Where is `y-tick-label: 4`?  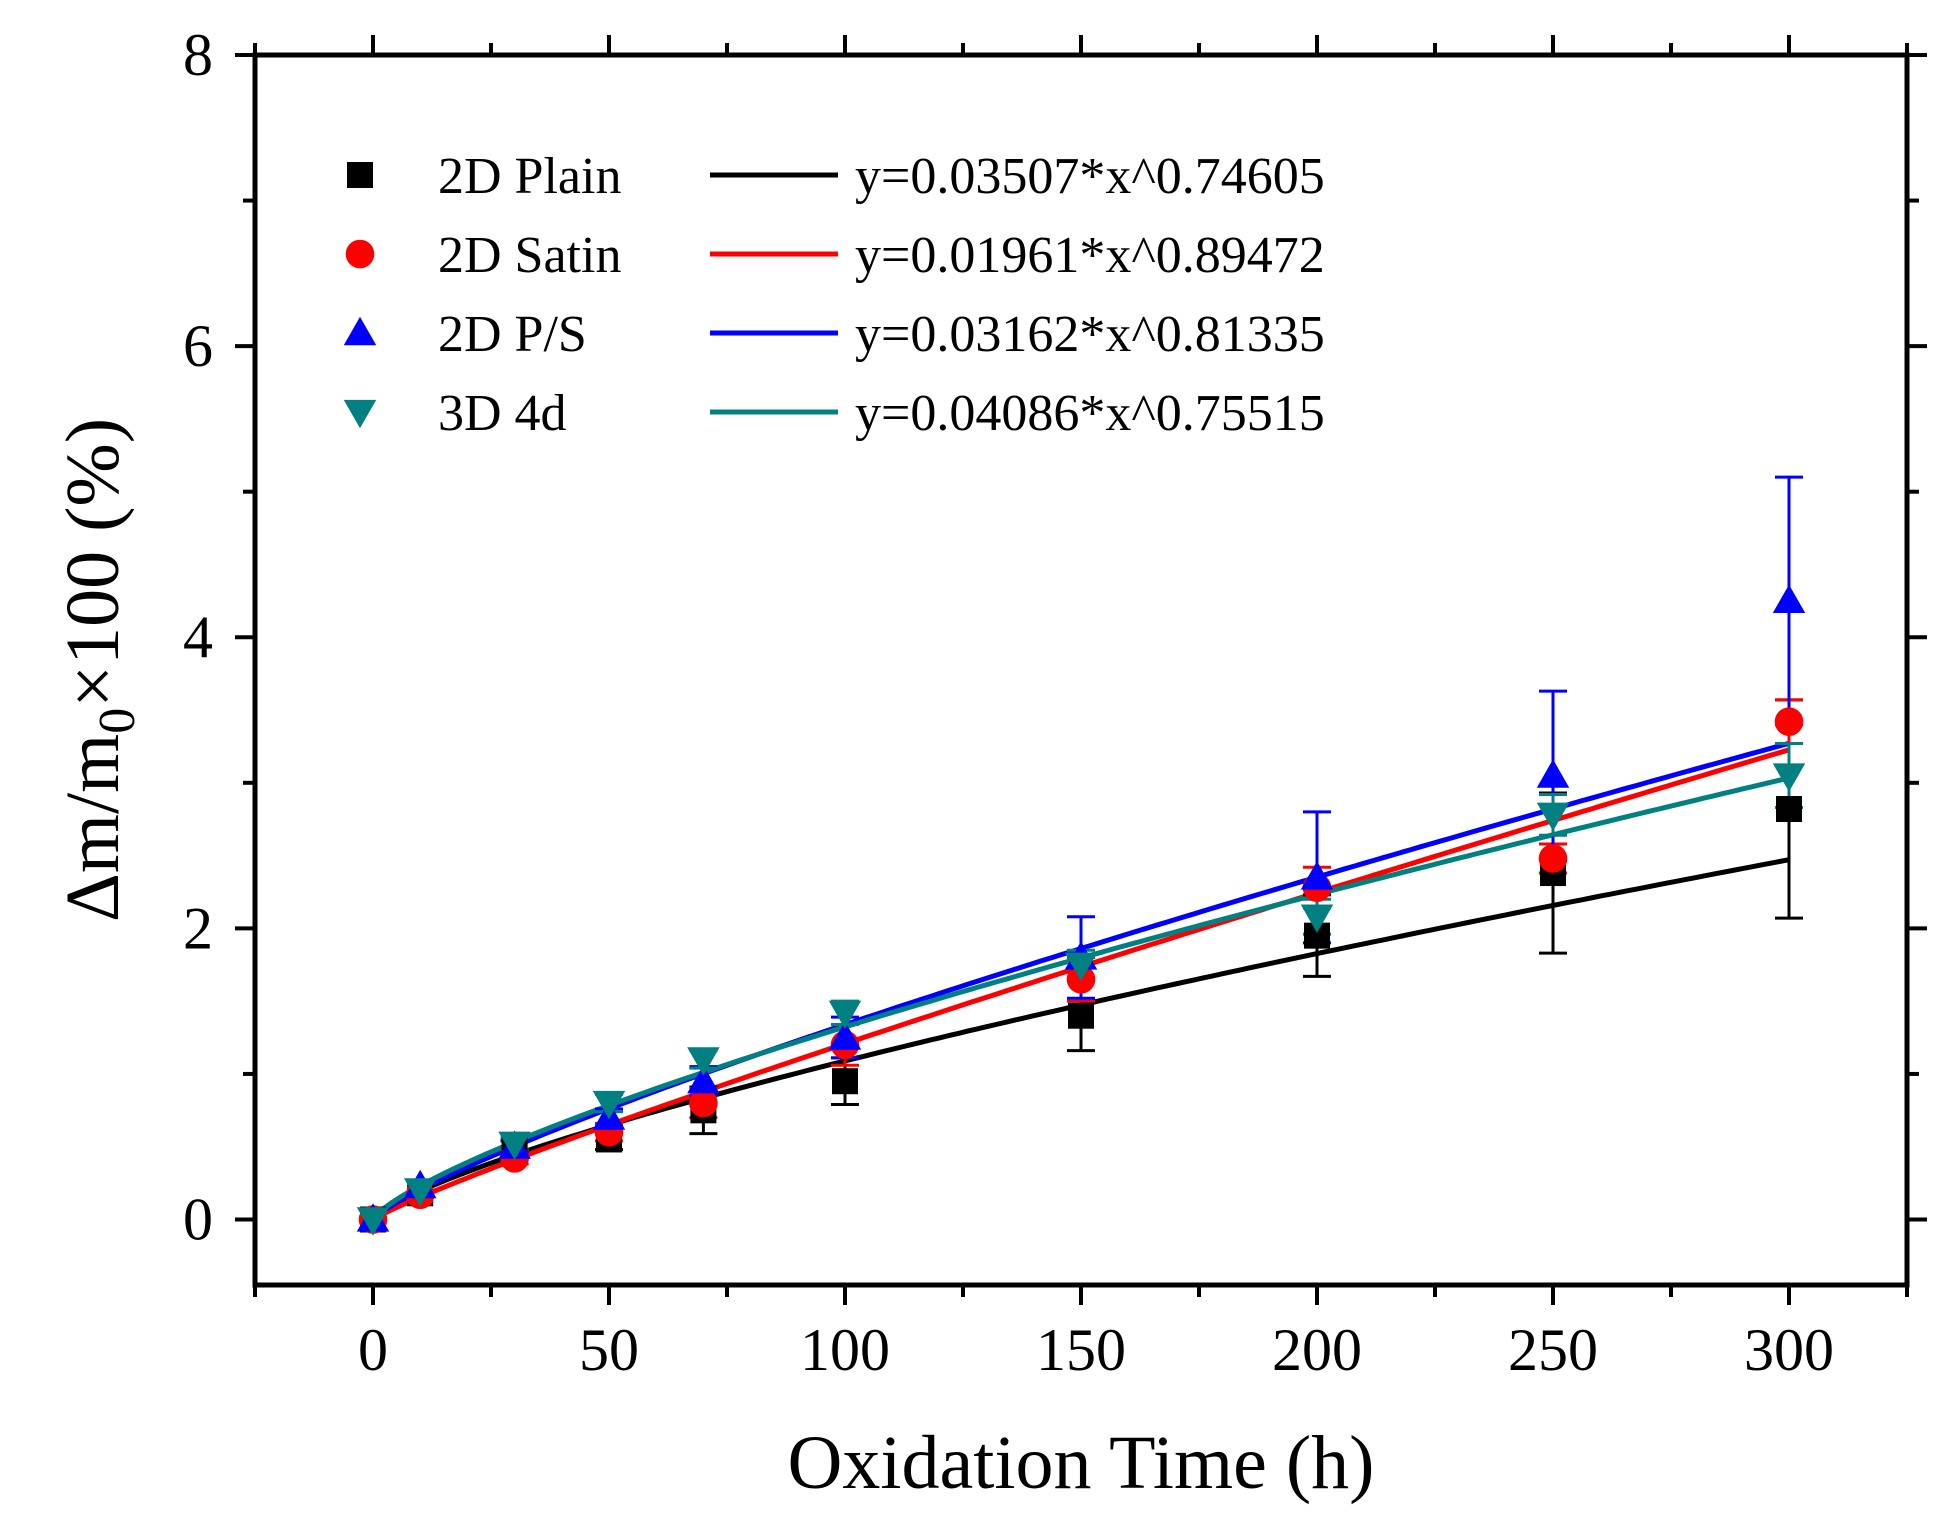 y-tick-label: 4 is located at coordinates (198, 637).